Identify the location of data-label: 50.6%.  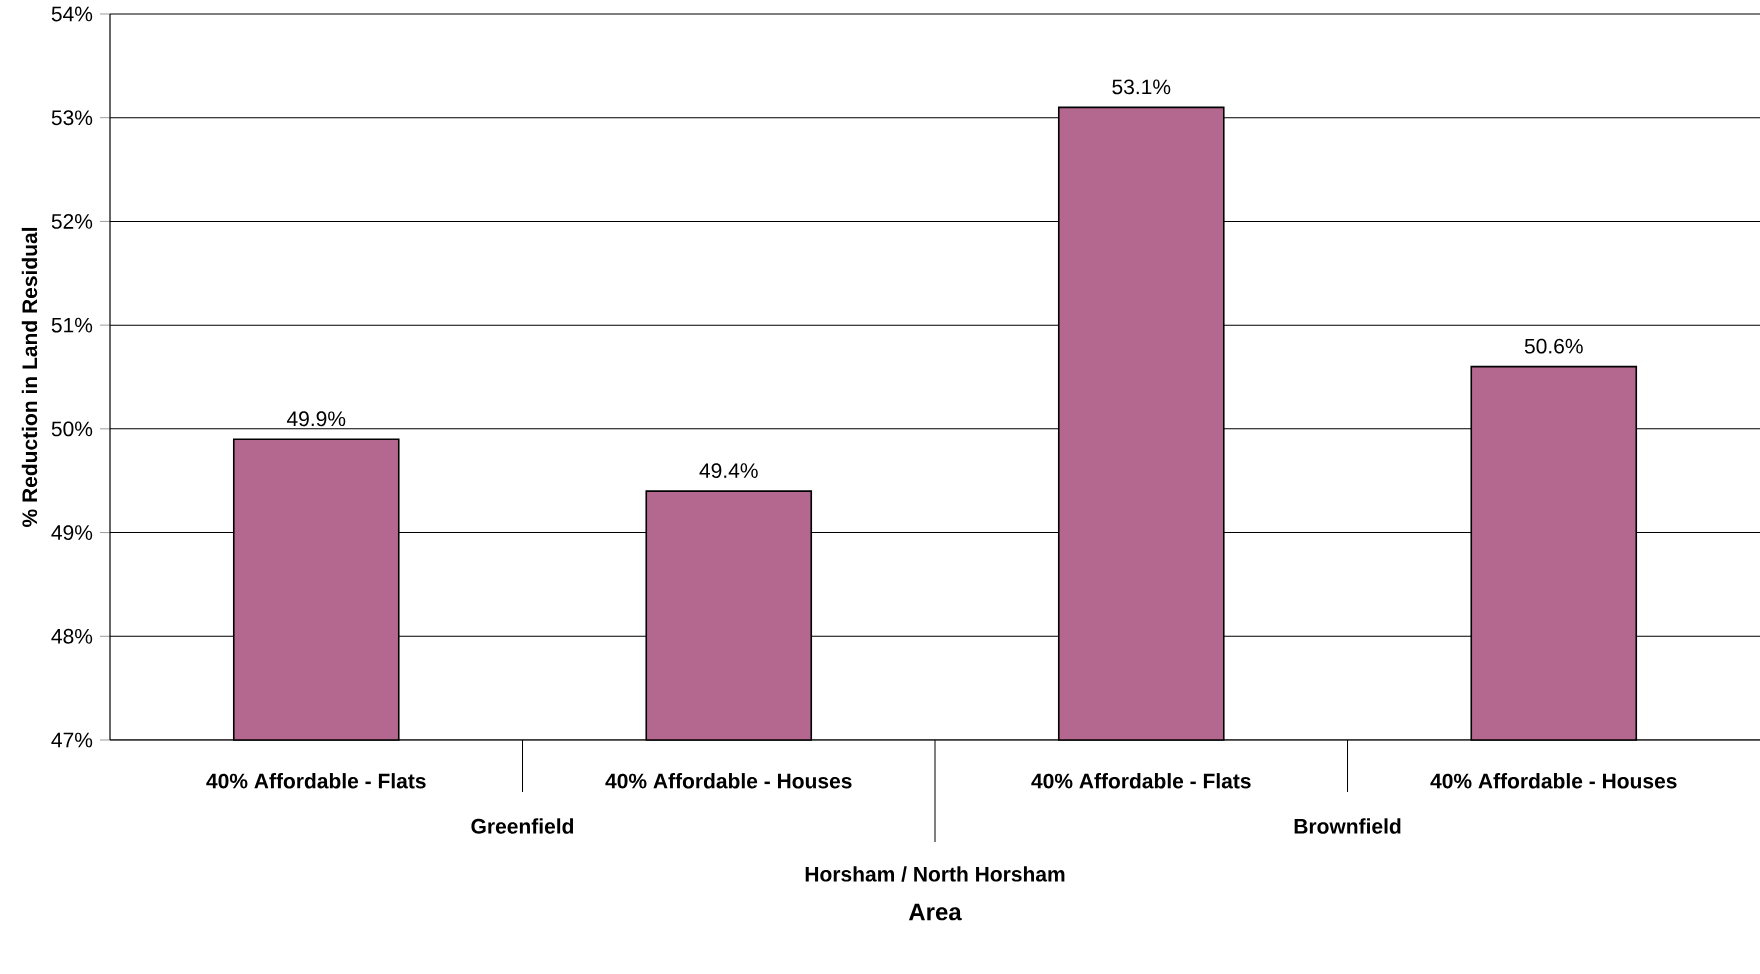
(1553, 346).